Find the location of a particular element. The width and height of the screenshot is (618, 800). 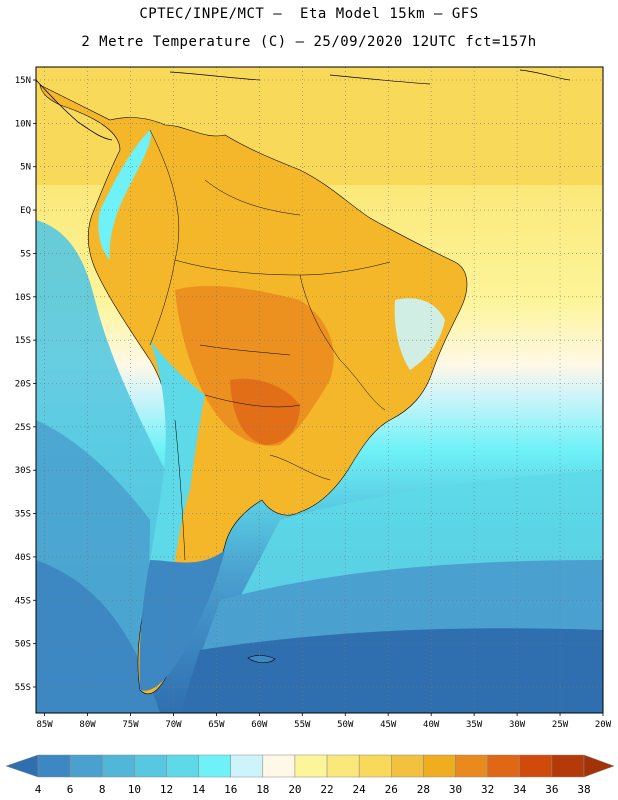

colorbar-underflow-arrow is located at coordinates (22, 766).